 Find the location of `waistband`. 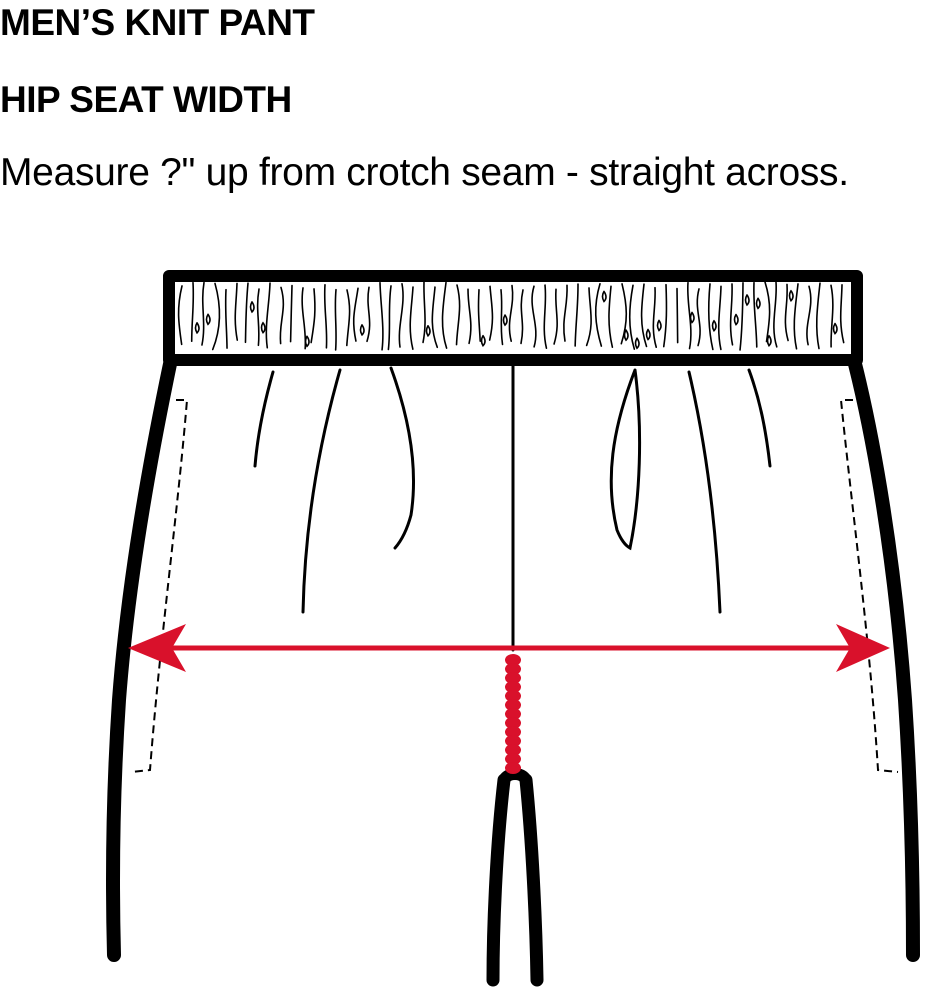

waistband is located at coordinates (513, 318).